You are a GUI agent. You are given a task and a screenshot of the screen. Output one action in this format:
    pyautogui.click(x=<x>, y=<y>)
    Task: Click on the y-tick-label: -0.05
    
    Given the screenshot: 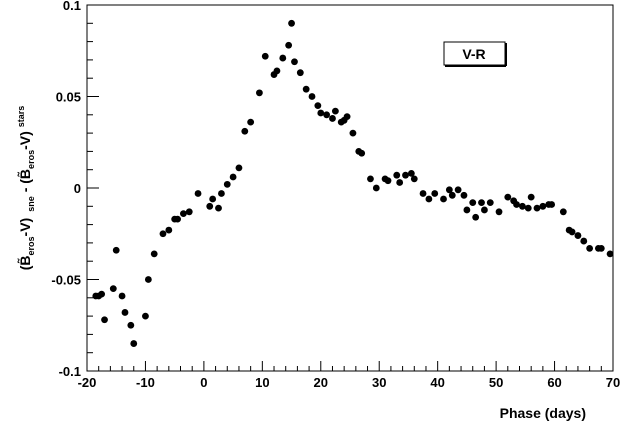 What is the action you would take?
    pyautogui.click(x=66, y=280)
    